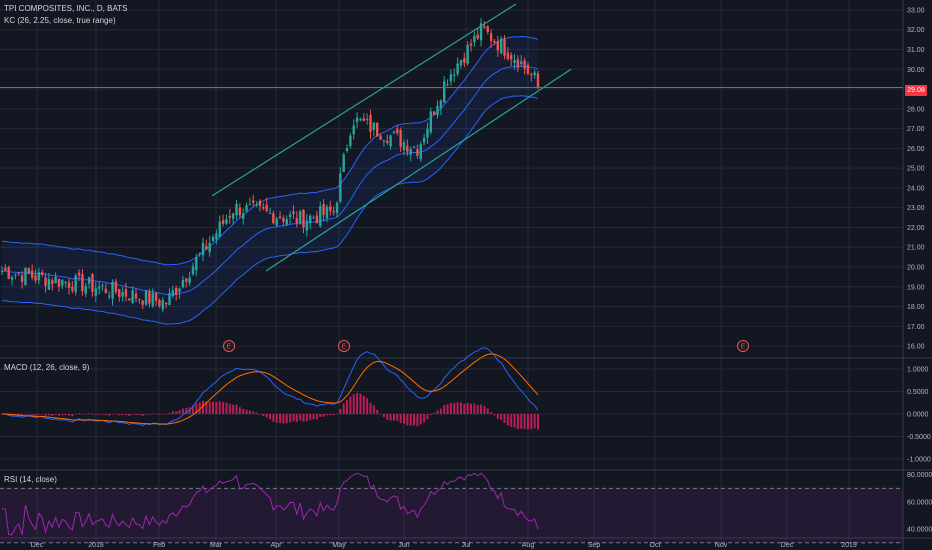  What do you see at coordinates (655, 545) in the screenshot?
I see `time-tick-label: Oct` at bounding box center [655, 545].